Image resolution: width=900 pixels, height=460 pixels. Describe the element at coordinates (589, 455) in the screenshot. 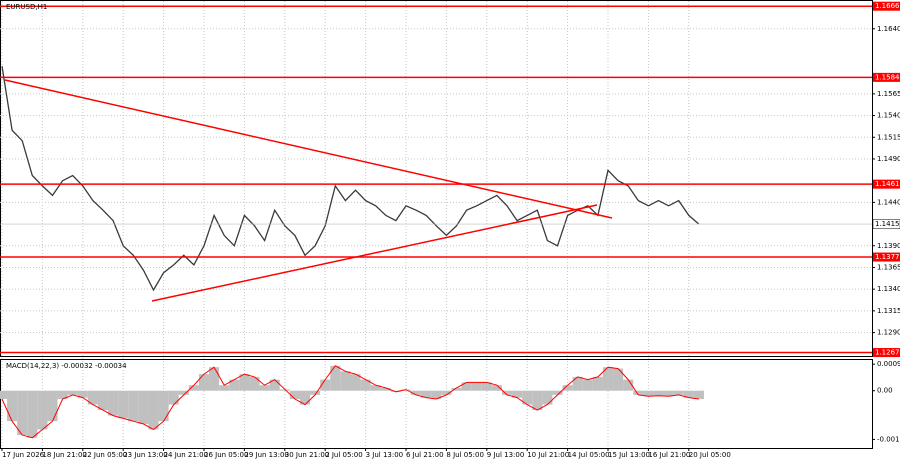

I see `x-tick-label: 14 Jul 05:00` at that location.